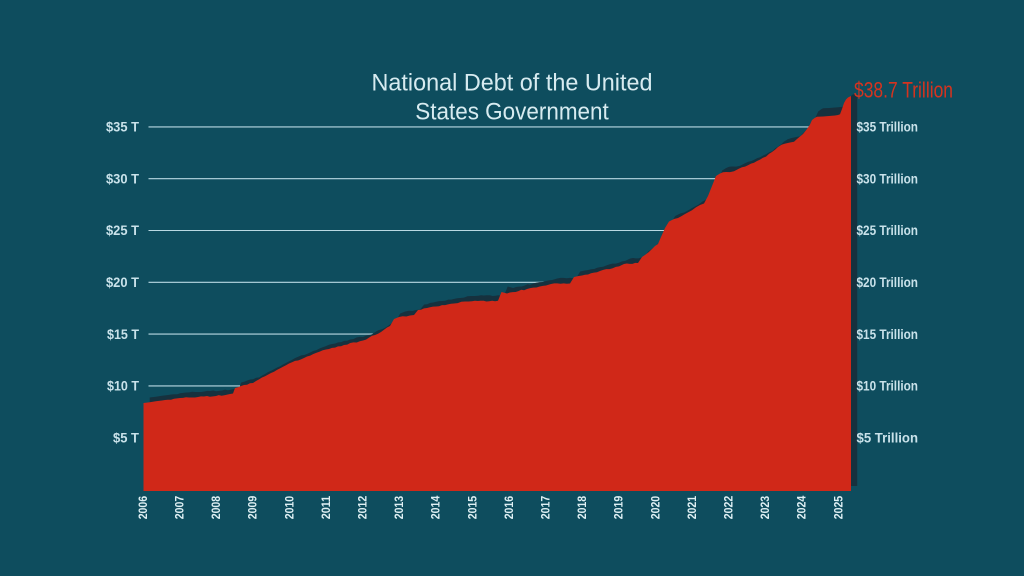 This screenshot has height=576, width=1024. What do you see at coordinates (126, 437) in the screenshot?
I see `svg-text: $5 T` at bounding box center [126, 437].